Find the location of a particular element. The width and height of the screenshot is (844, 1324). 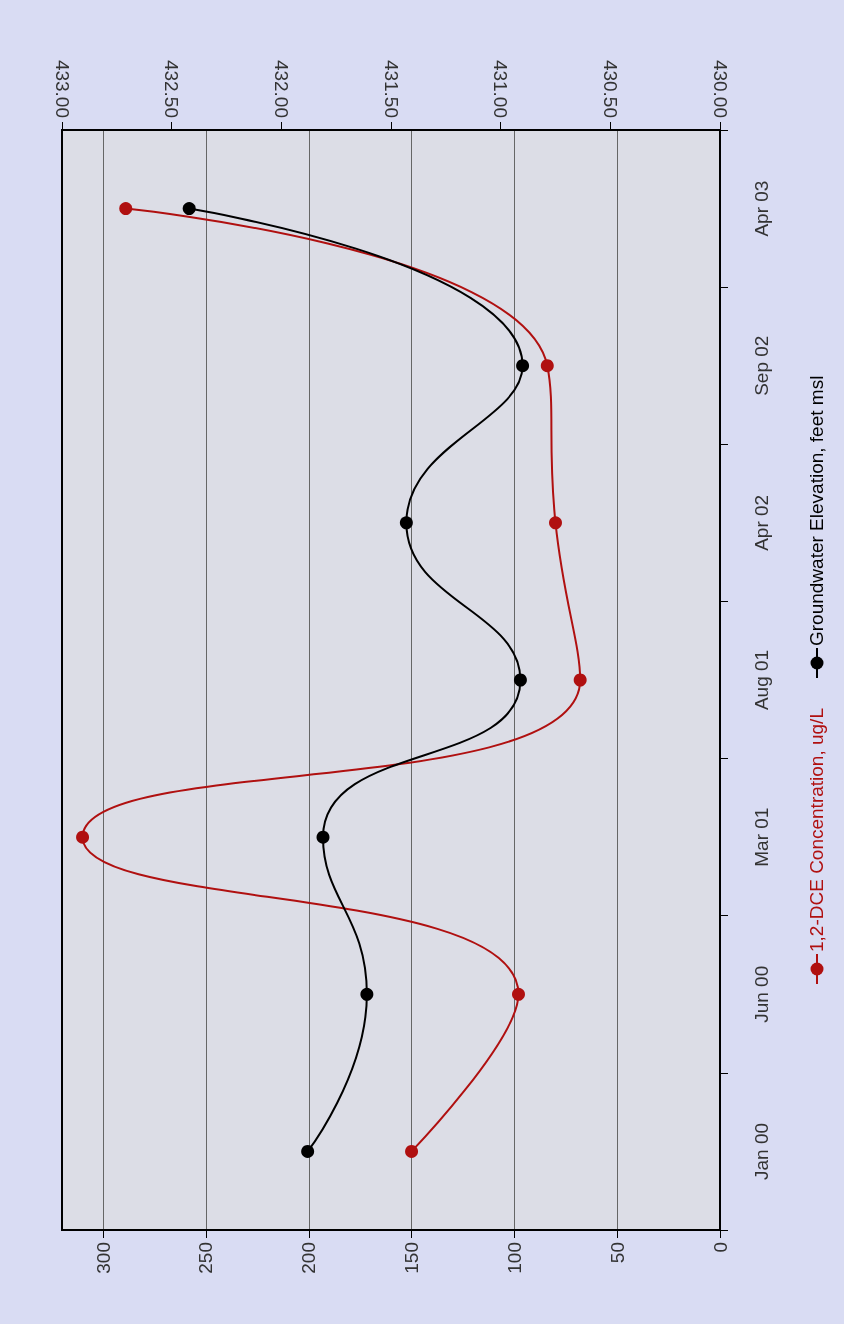

x2-tick-label: 433.00 is located at coordinates (62, 88).